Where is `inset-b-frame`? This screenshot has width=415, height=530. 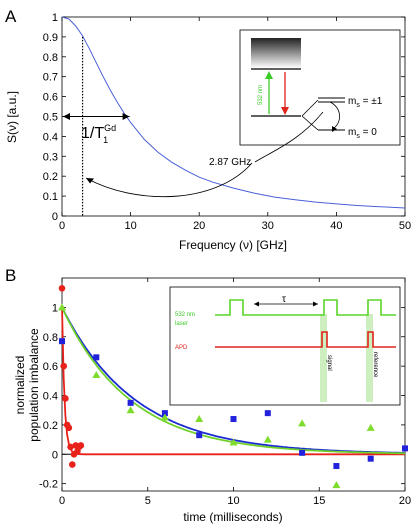
inset-b-frame is located at coordinates (285, 346).